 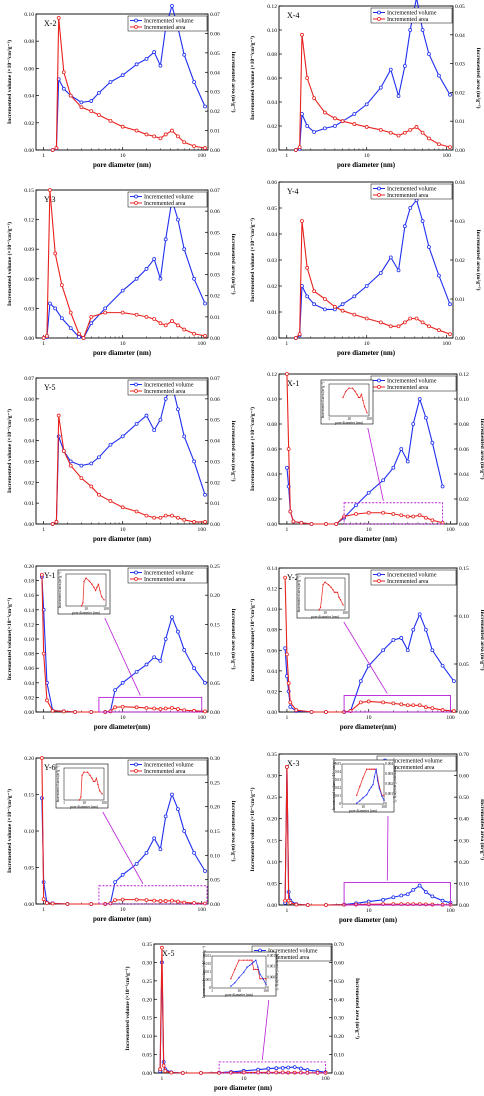 I want to click on y-tick-label: 0.05, so click(x=272, y=884).